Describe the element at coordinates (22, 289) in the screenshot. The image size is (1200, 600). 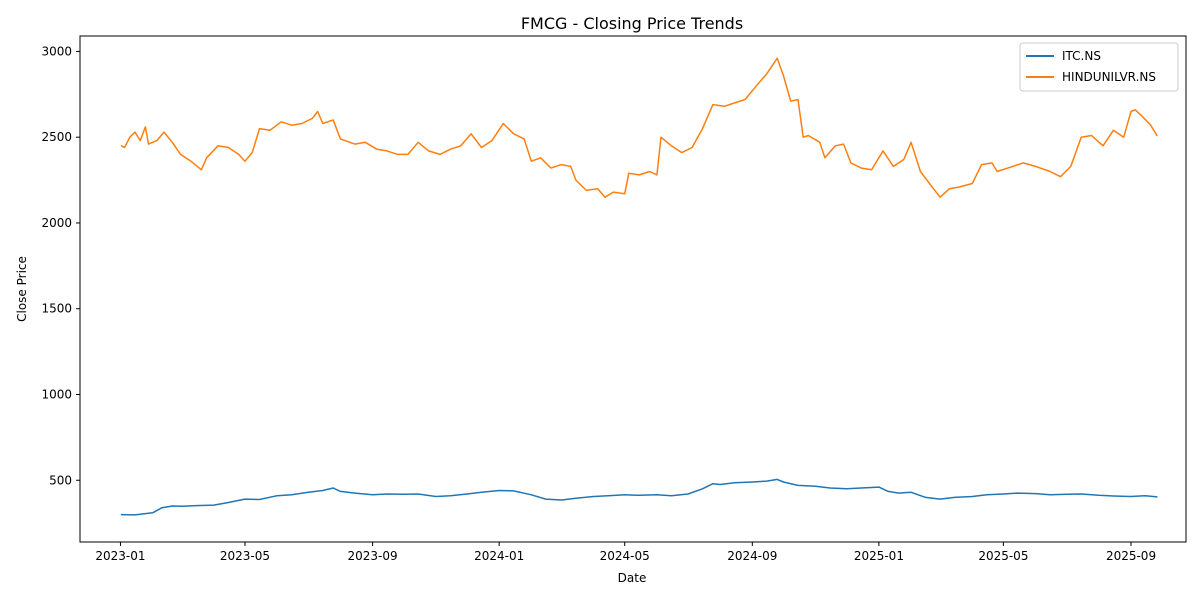
I see `y-axis-title: Close Price` at that location.